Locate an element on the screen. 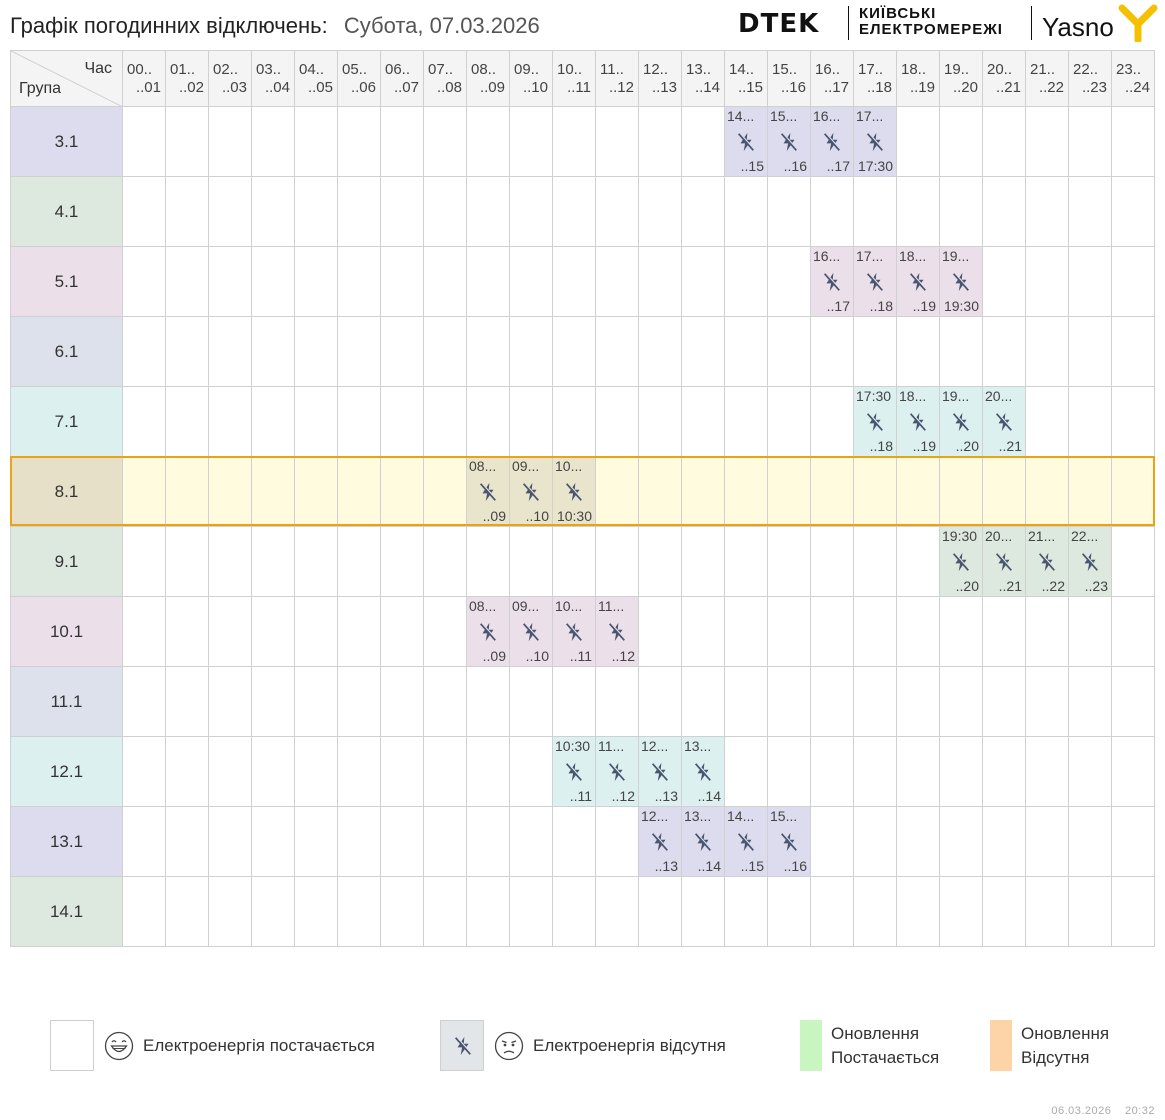 The width and height of the screenshot is (1165, 1120). group-row: 5.1 16... ..17 17... ..18 18... ..19 19... 19:30 is located at coordinates (582, 281).